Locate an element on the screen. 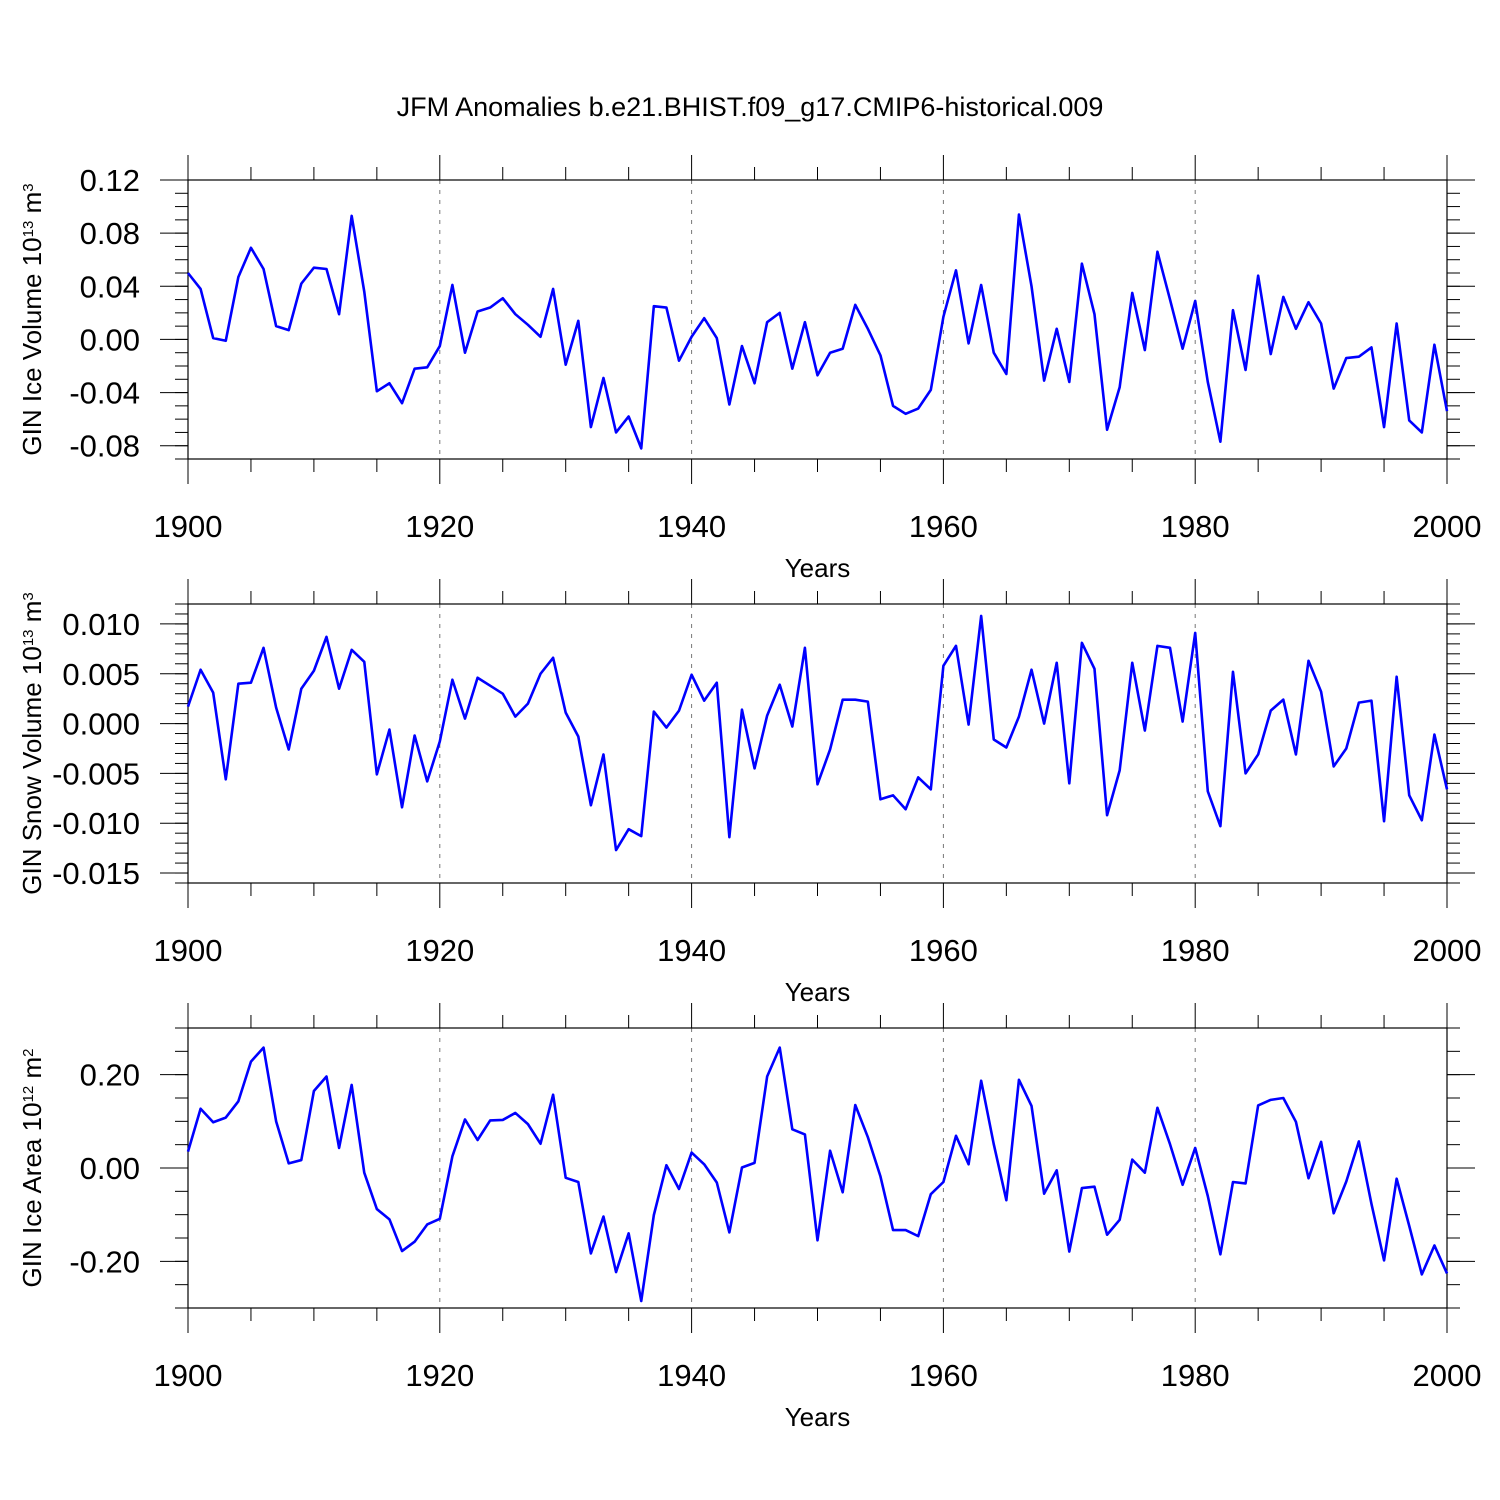  y-axis-label: GIN Snow Volume 1013 m3 is located at coordinates (32, 743).